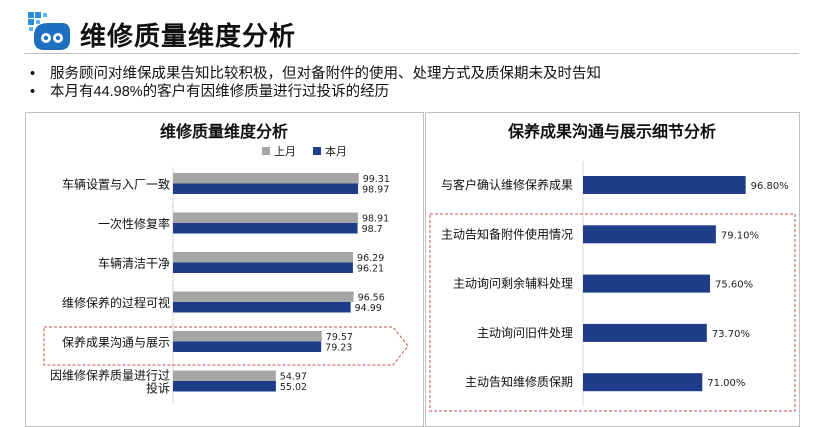  What do you see at coordinates (116, 302) in the screenshot?
I see `category-label: 维修保养的过程可视` at bounding box center [116, 302].